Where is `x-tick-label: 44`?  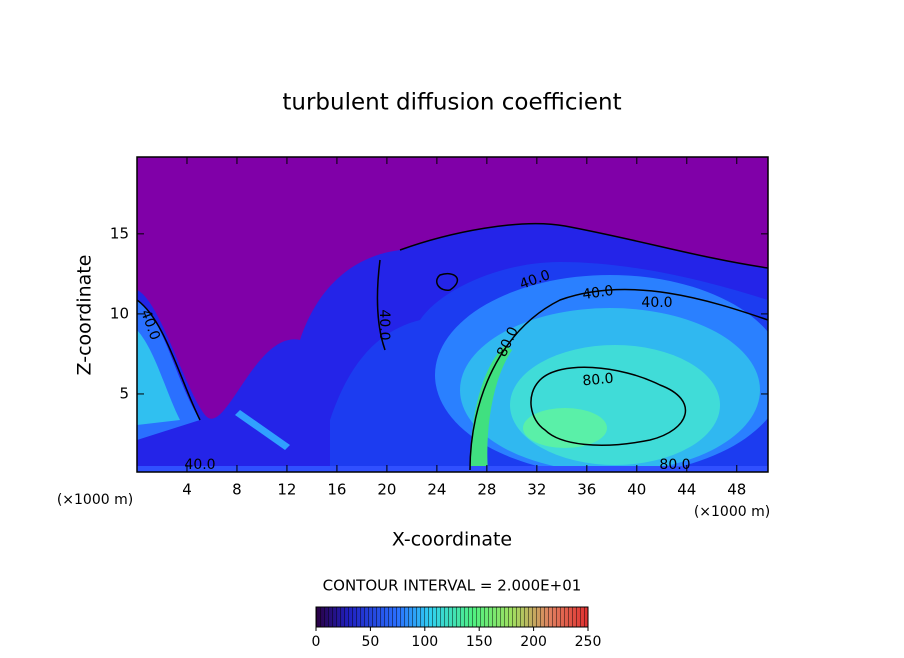 x-tick-label: 44 is located at coordinates (686, 490).